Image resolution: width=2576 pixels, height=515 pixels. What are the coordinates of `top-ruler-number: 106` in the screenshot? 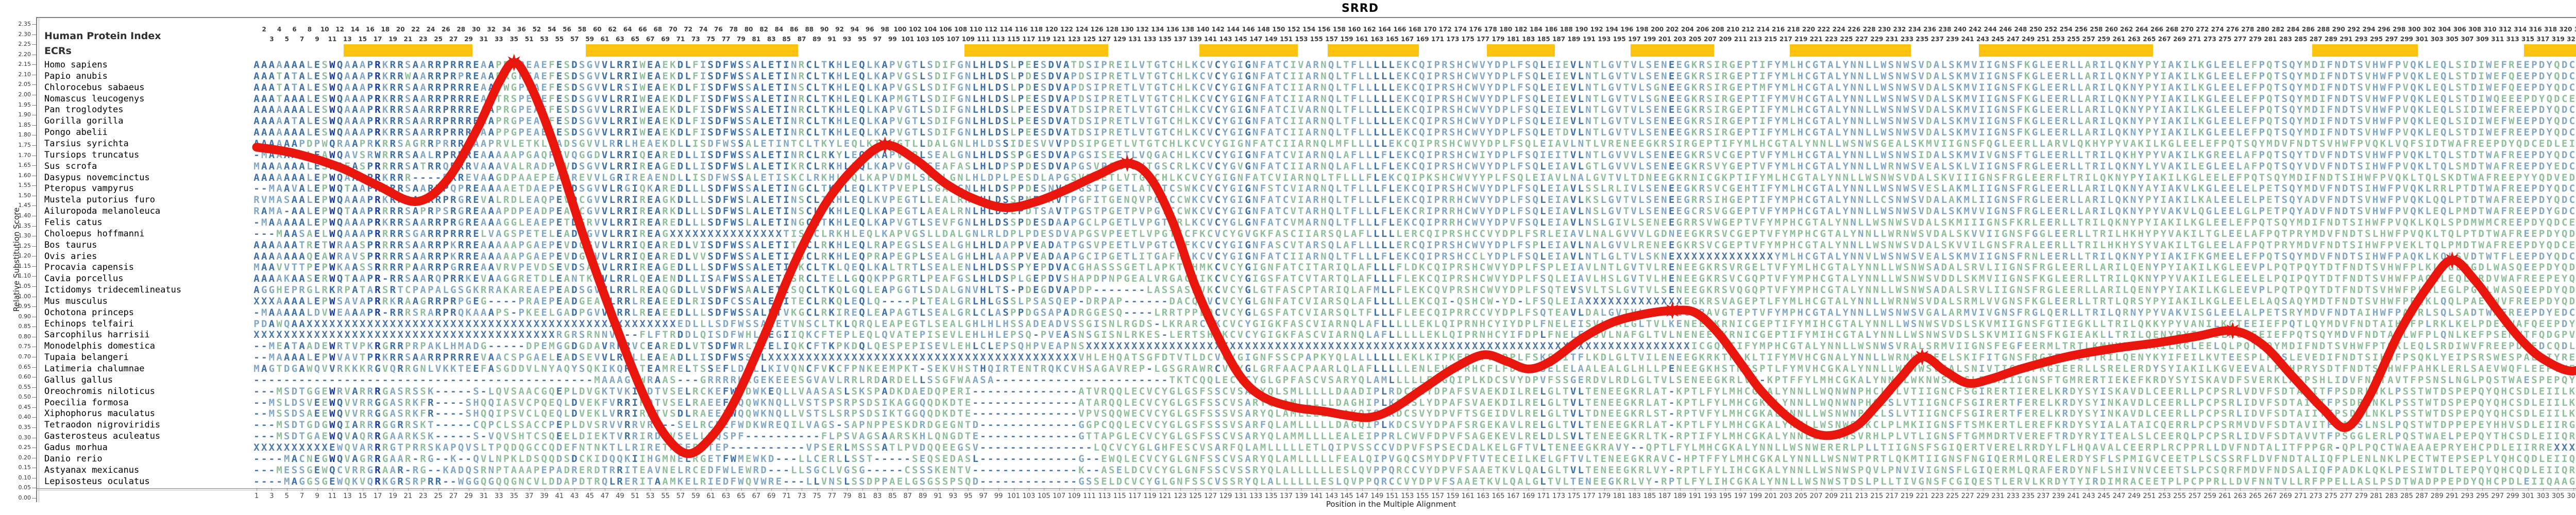 It's located at (946, 29).